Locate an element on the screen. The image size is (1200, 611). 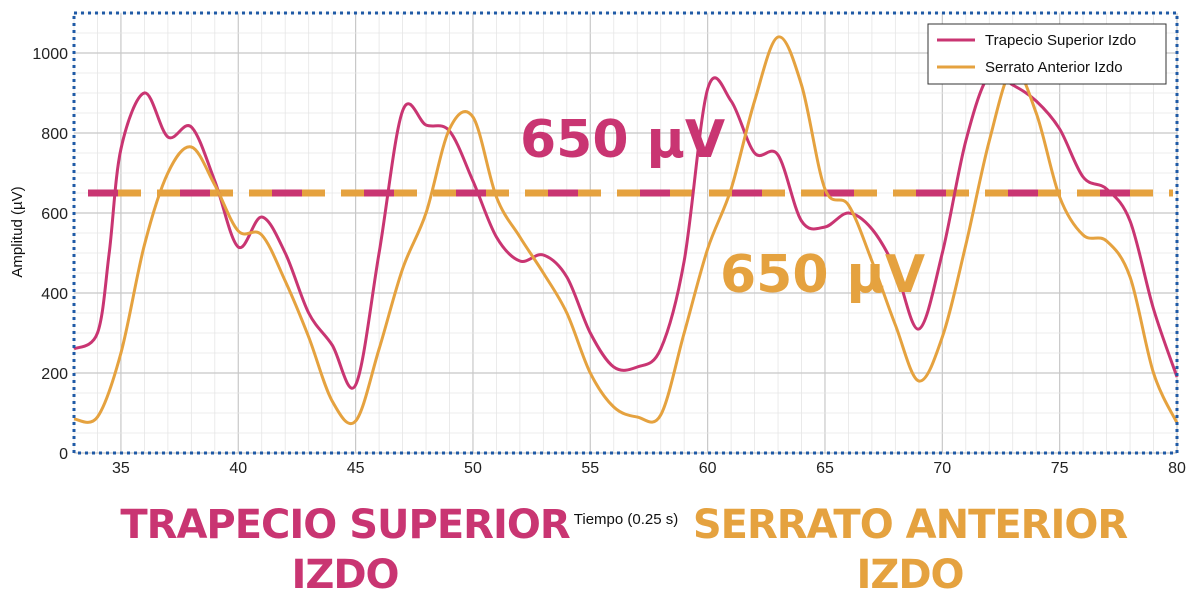
legend-label-trapecio: Trapecio Superior Izdo is located at coordinates (1060, 40).